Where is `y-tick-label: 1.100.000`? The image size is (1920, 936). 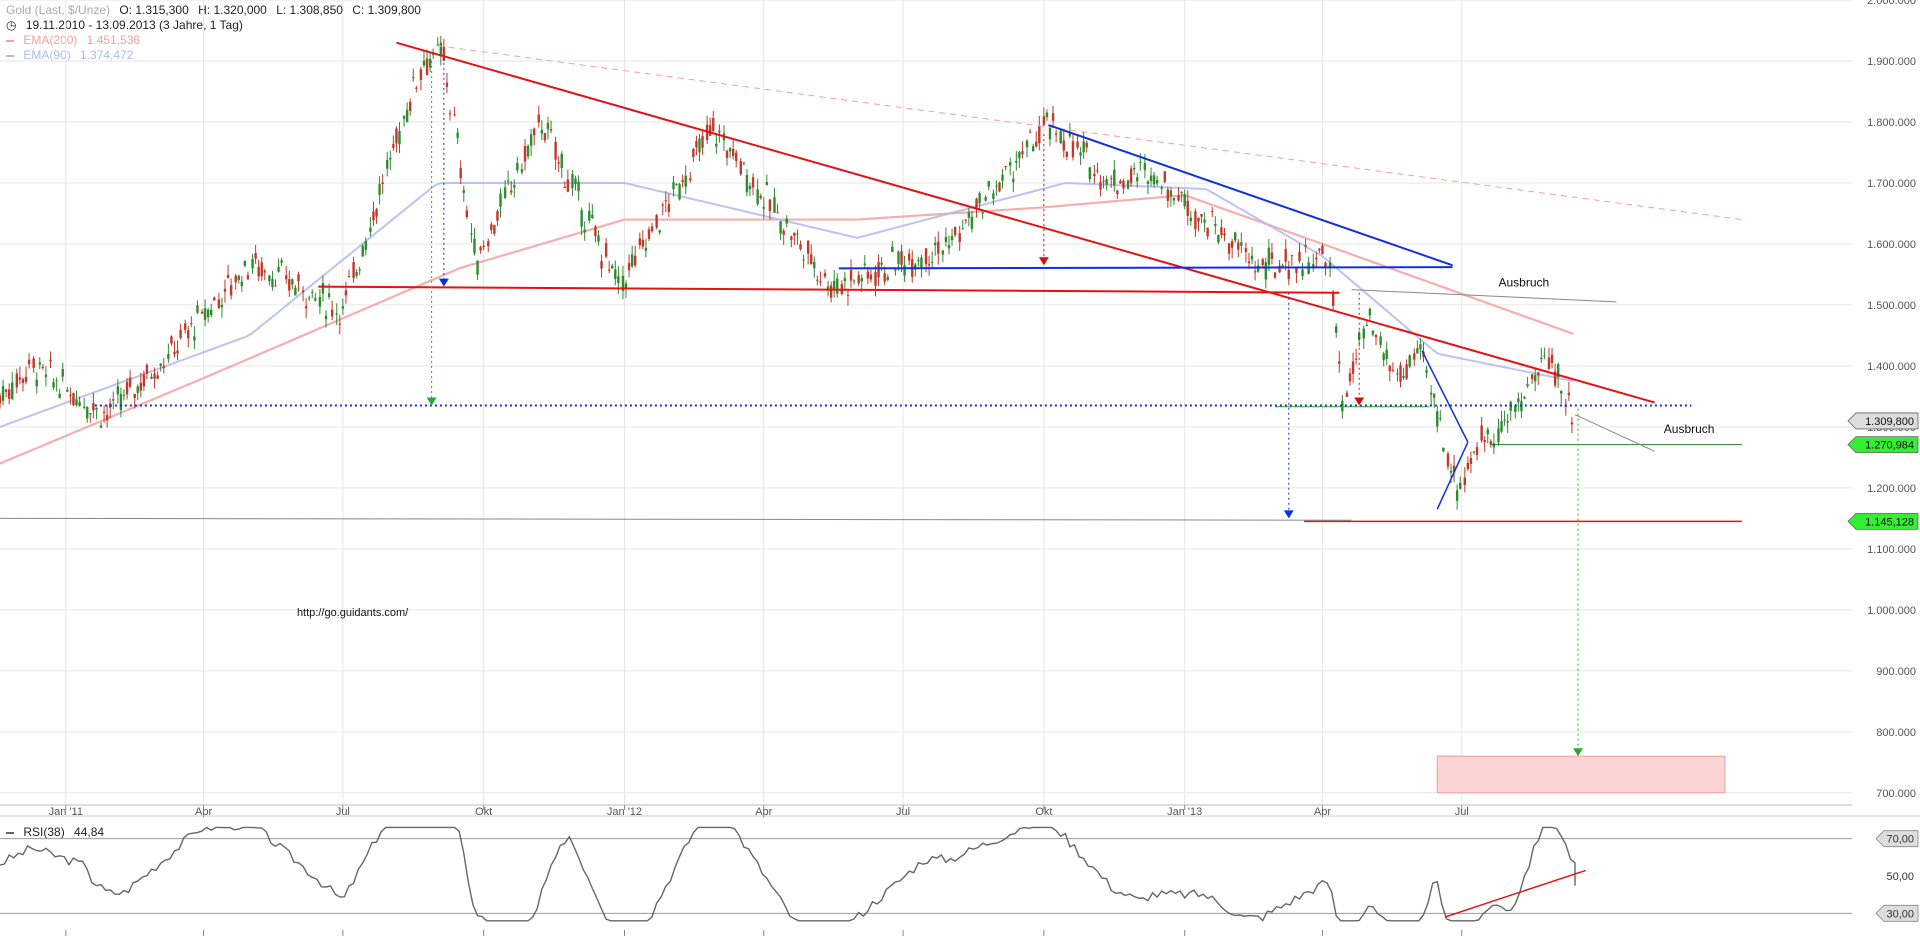
y-tick-label: 1.100.000 is located at coordinates (1891, 550).